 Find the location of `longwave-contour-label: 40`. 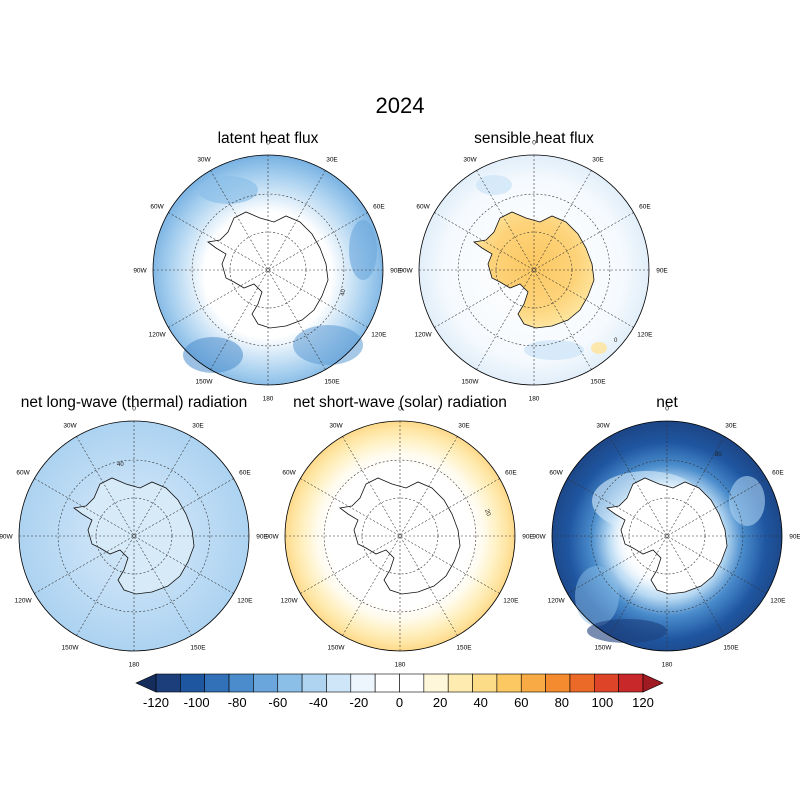

longwave-contour-label: 40 is located at coordinates (120, 465).